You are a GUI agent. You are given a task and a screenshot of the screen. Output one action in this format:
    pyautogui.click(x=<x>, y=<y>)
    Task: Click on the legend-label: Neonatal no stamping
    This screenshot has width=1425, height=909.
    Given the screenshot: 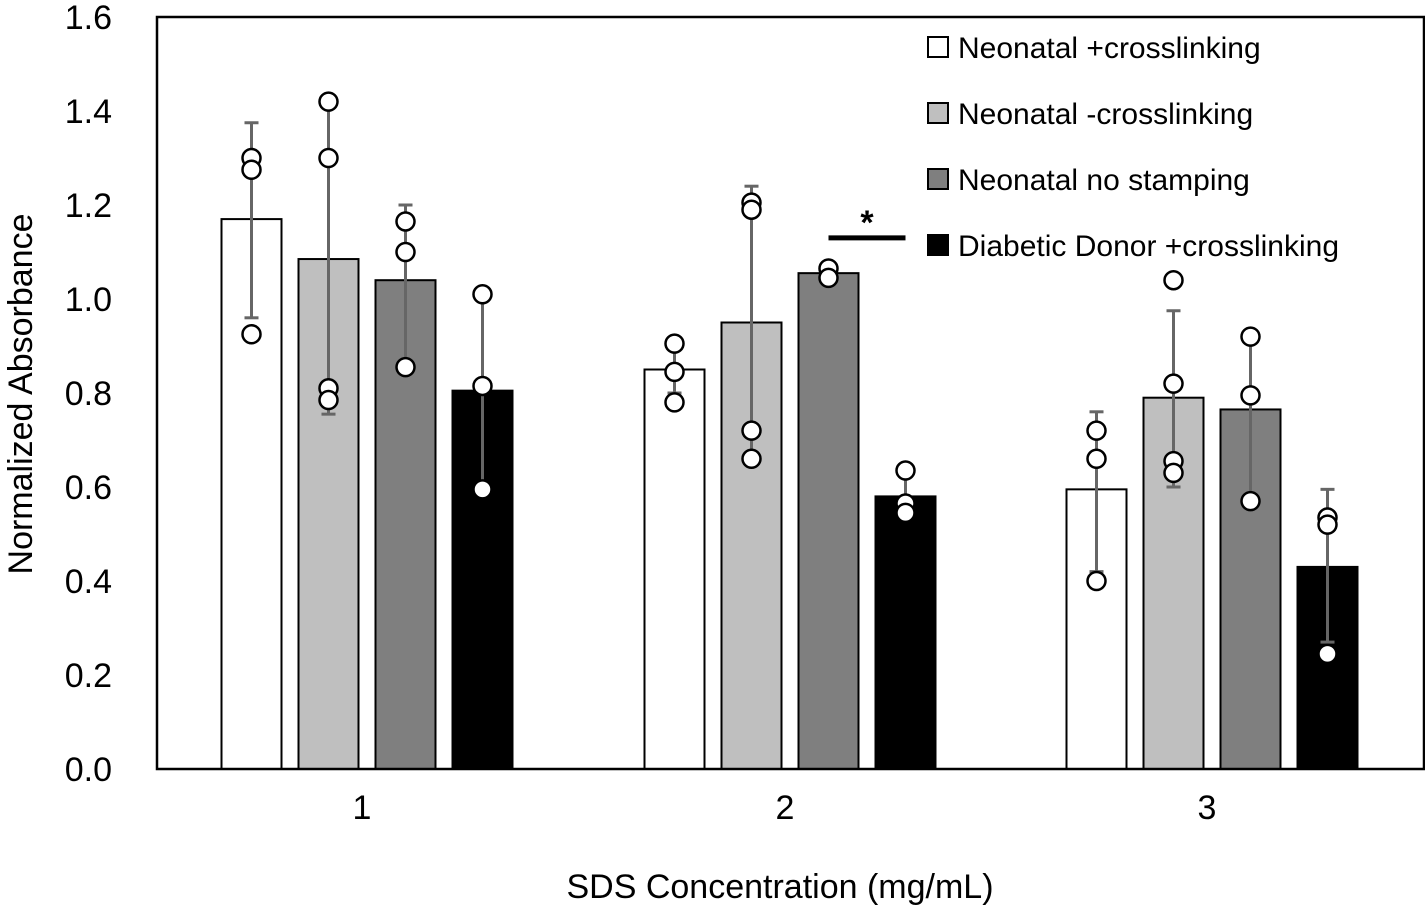 What is the action you would take?
    pyautogui.click(x=1104, y=180)
    